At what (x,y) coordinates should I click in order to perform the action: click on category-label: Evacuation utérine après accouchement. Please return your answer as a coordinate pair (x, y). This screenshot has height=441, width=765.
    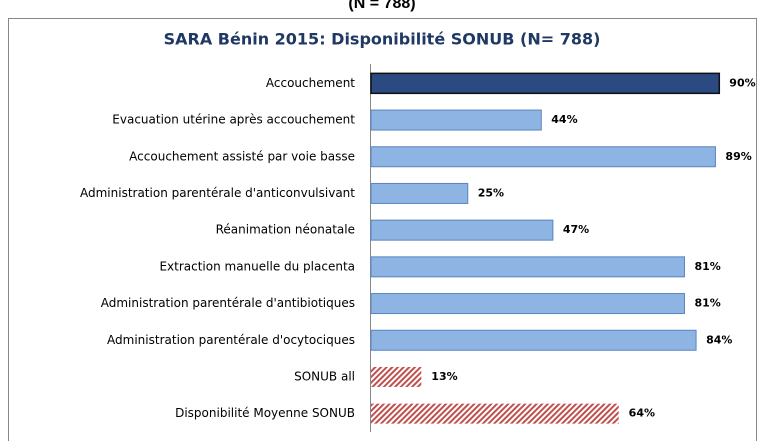
    Looking at the image, I should click on (233, 120).